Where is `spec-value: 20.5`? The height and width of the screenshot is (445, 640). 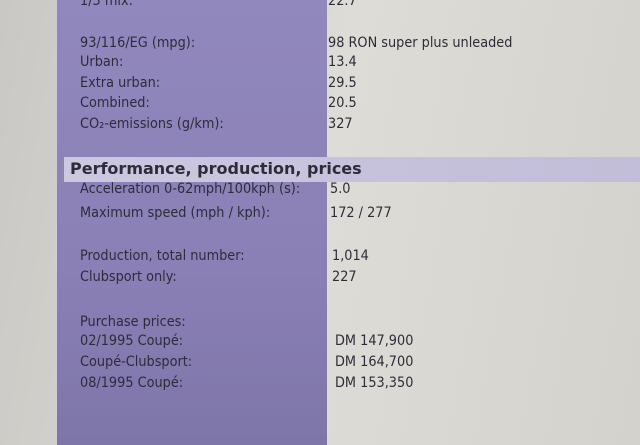 spec-value: 20.5 is located at coordinates (342, 103).